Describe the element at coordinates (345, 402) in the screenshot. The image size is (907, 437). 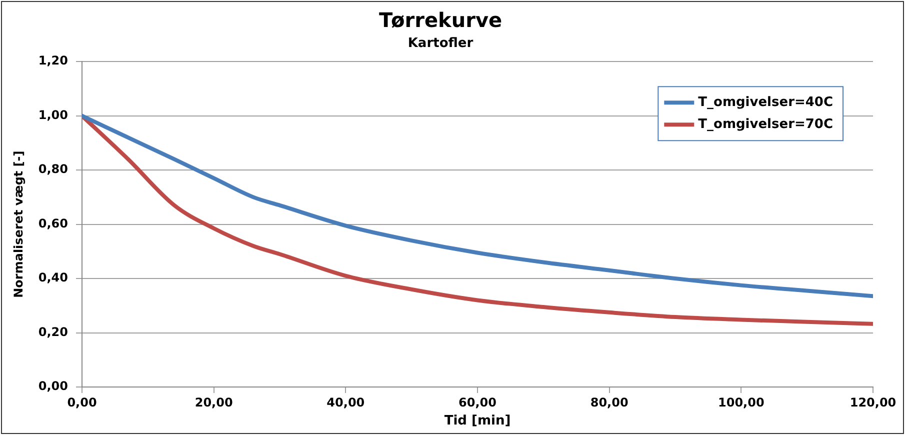
I see `x-tick-label: 40,00` at that location.